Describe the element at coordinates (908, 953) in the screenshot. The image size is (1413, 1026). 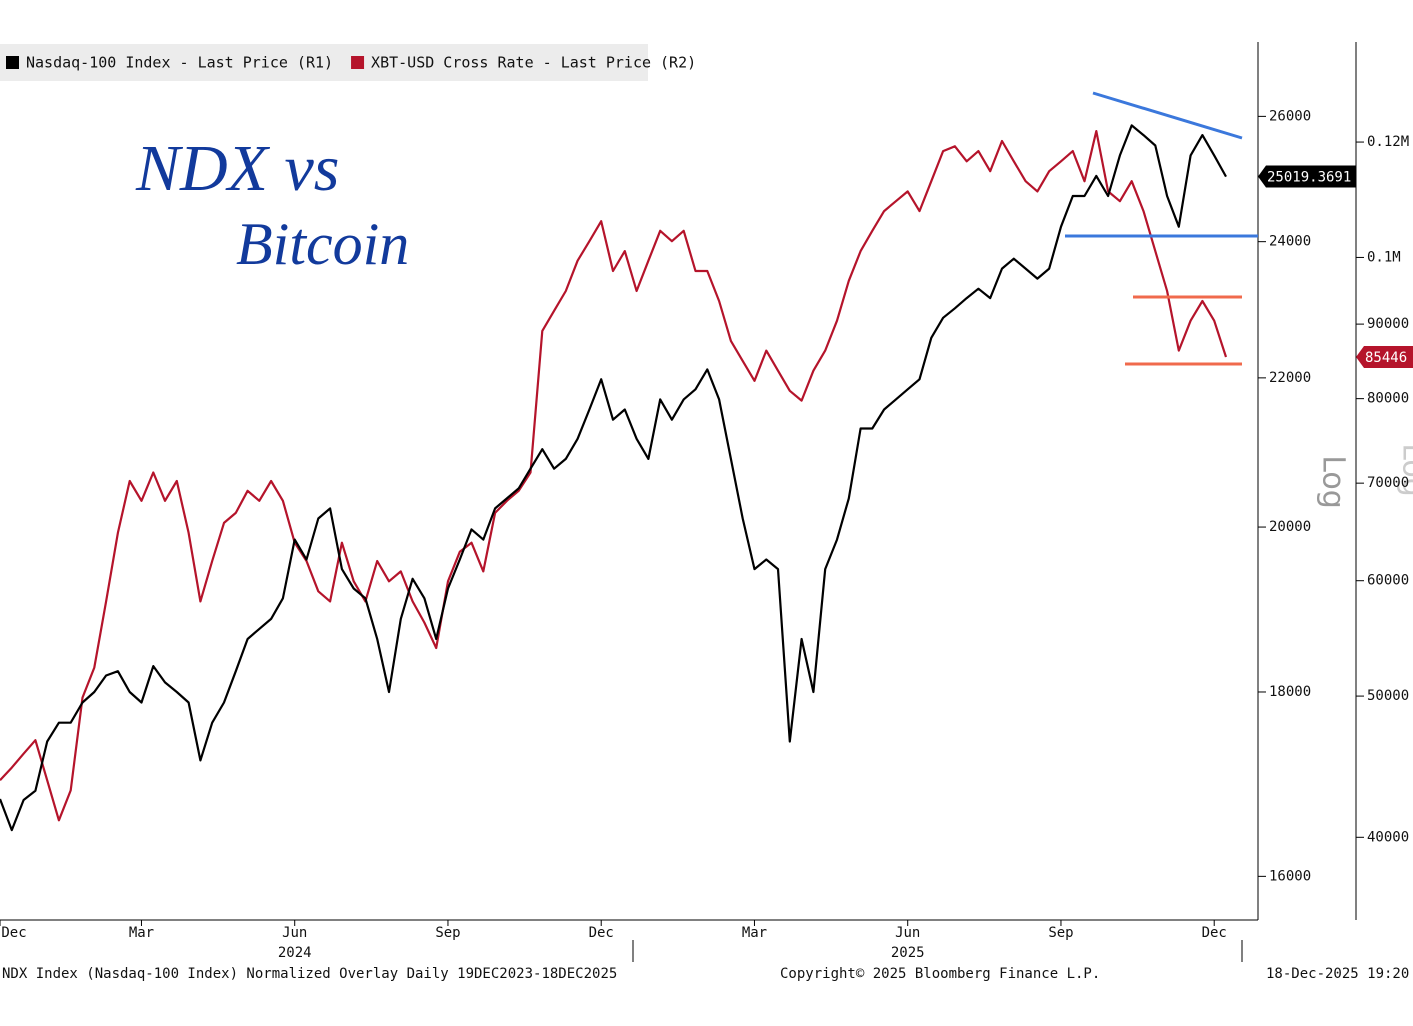
I see `year-label: 2025` at that location.